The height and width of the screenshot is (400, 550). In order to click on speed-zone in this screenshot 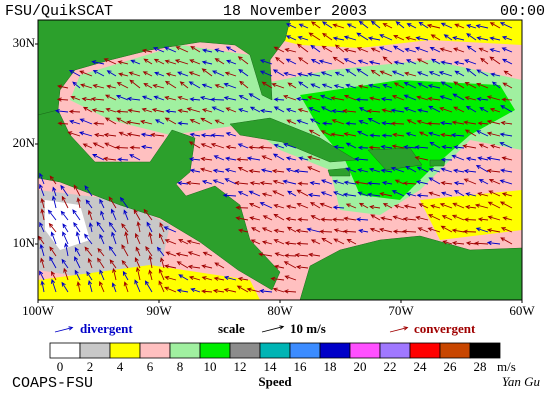, I will do `click(471, 215)`.